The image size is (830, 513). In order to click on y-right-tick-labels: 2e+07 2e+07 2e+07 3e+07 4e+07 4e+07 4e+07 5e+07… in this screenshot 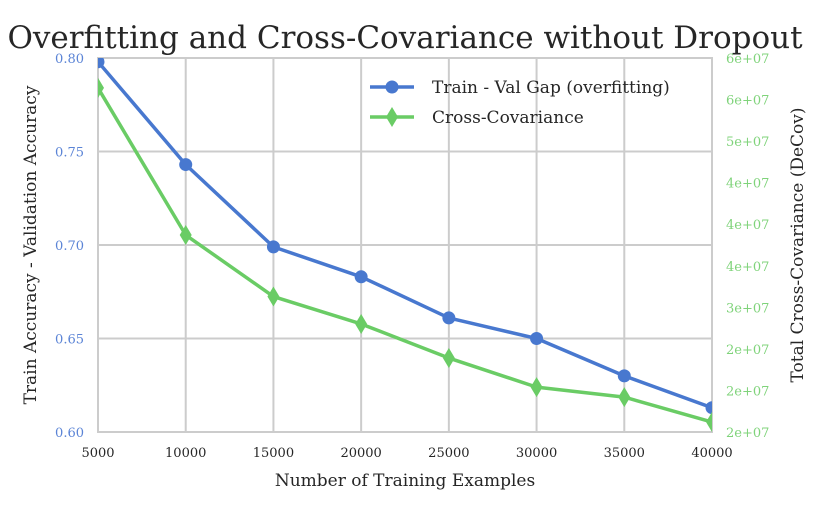, I will do `click(747, 246)`.